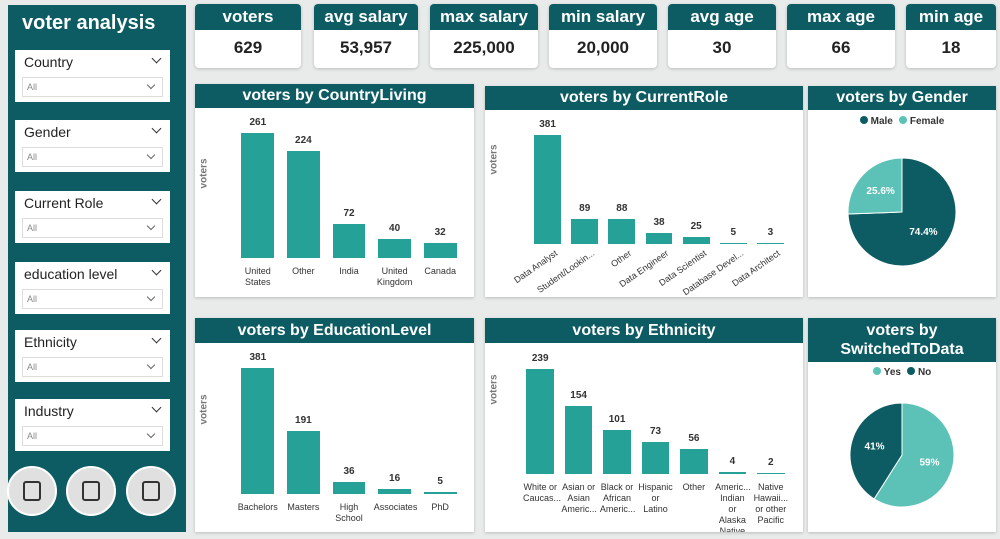  What do you see at coordinates (257, 507) in the screenshot?
I see `x-tick-label: Bachelors` at bounding box center [257, 507].